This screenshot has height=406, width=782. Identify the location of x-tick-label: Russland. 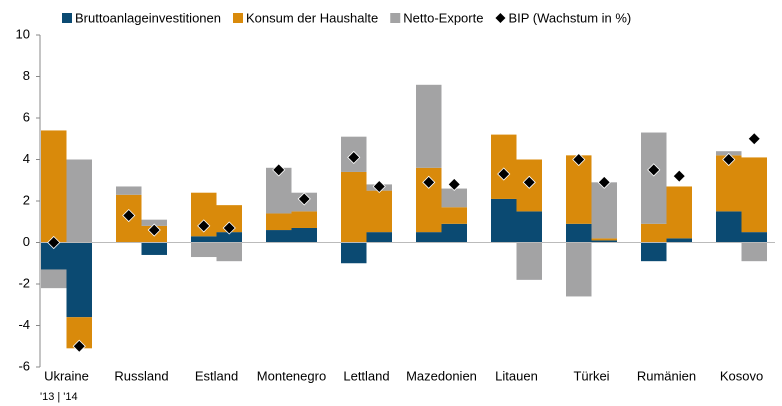
(141, 375).